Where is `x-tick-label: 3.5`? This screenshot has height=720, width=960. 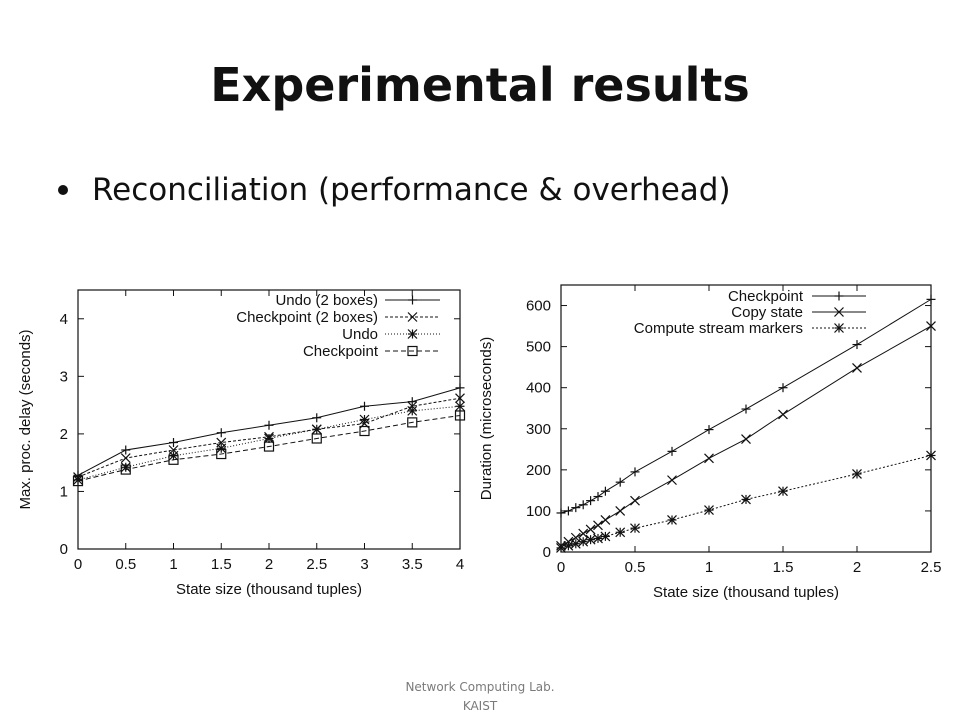
x-tick-label: 3.5 is located at coordinates (412, 564).